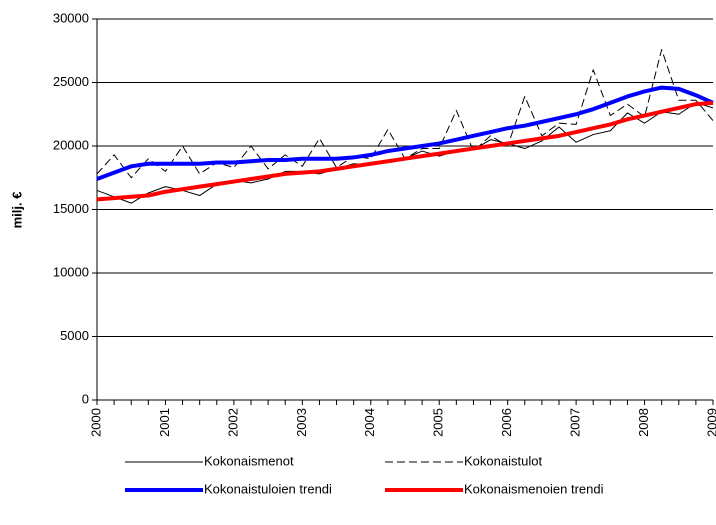  Describe the element at coordinates (71, 81) in the screenshot. I see `y-tick-label: 25000` at that location.